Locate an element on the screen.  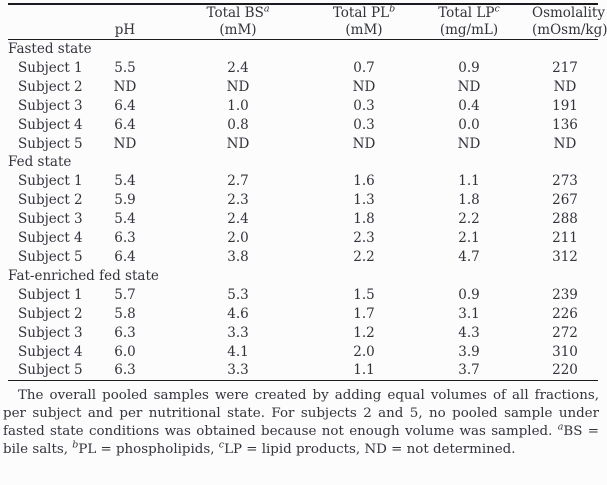
group-label-row: Fed state is located at coordinates (303, 162).